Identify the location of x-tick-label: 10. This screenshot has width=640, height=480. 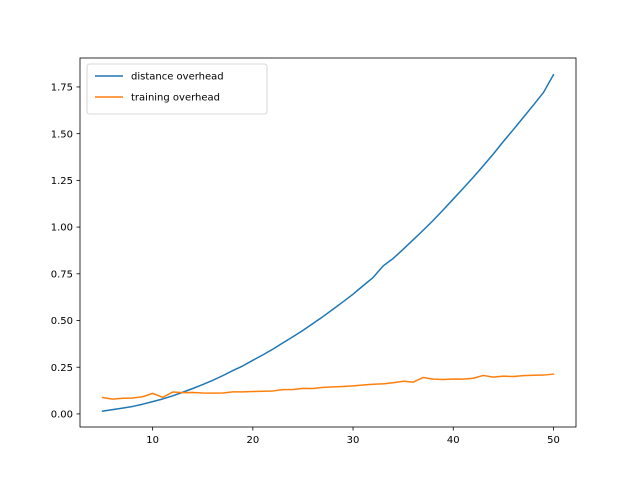
(152, 440).